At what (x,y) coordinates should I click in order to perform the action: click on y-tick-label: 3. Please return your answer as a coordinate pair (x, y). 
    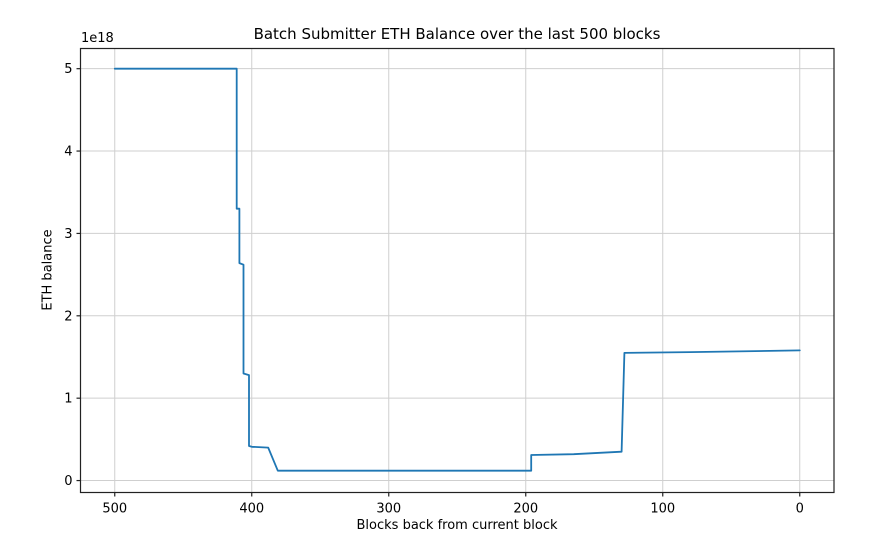
    Looking at the image, I should click on (68, 234).